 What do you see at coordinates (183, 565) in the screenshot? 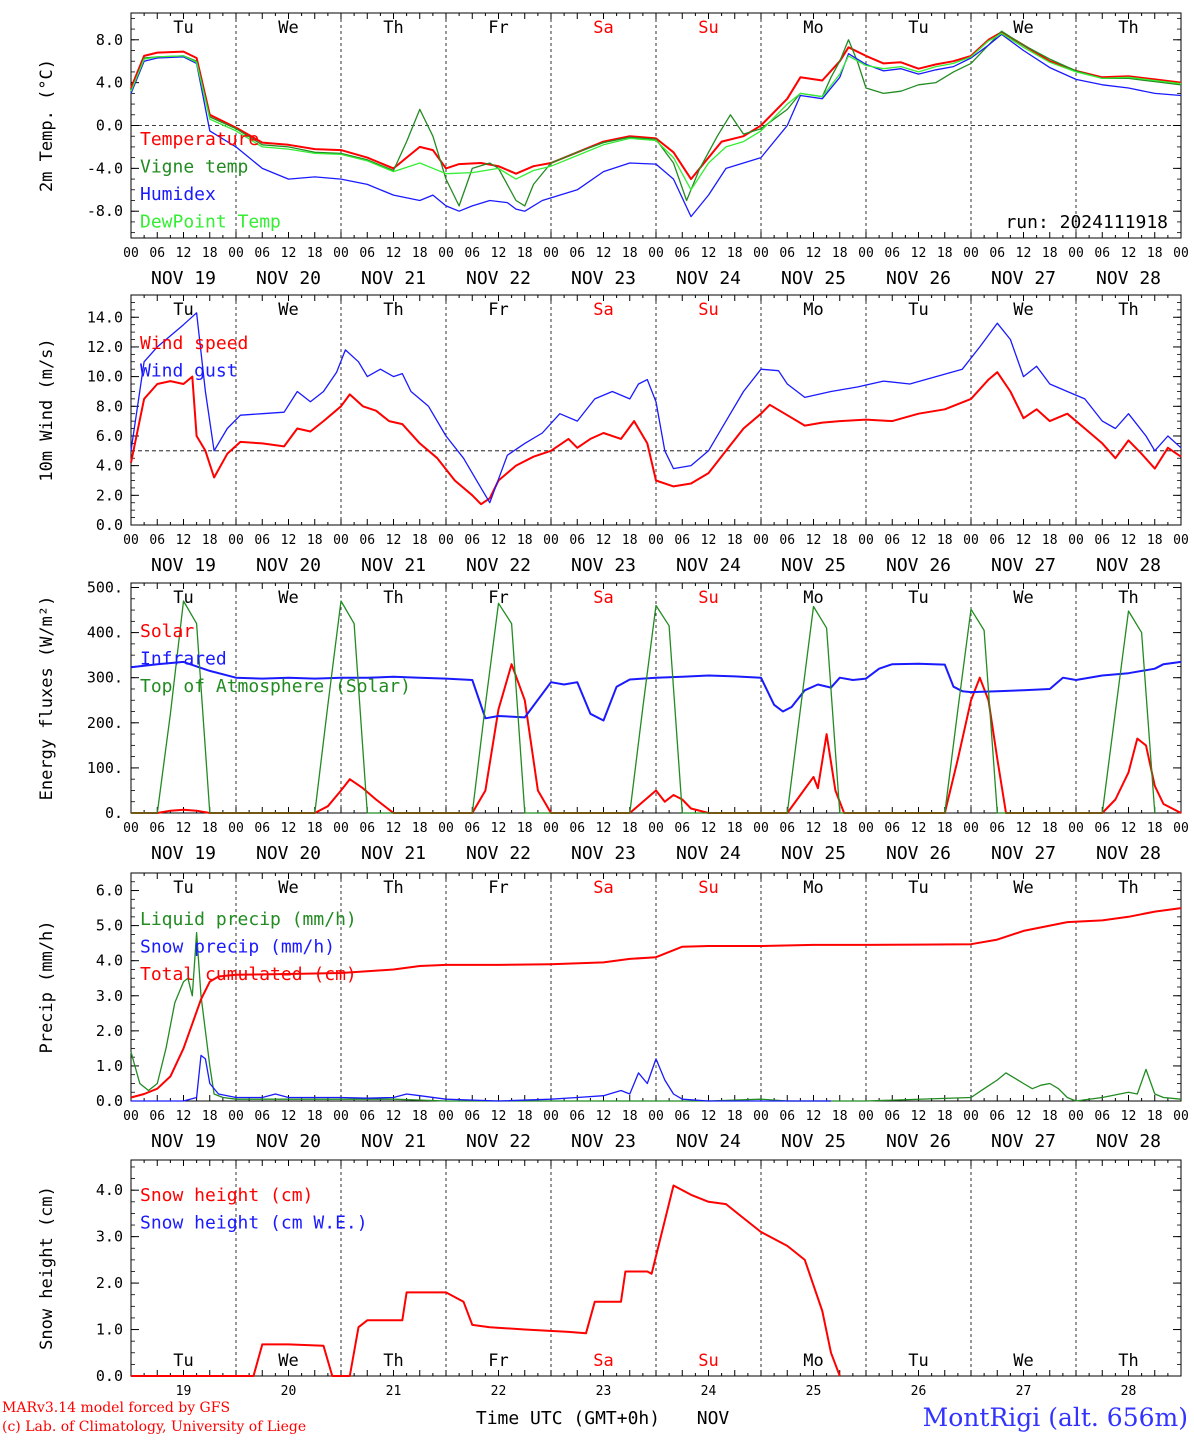
I see `x-day-label: NOV 19` at bounding box center [183, 565].